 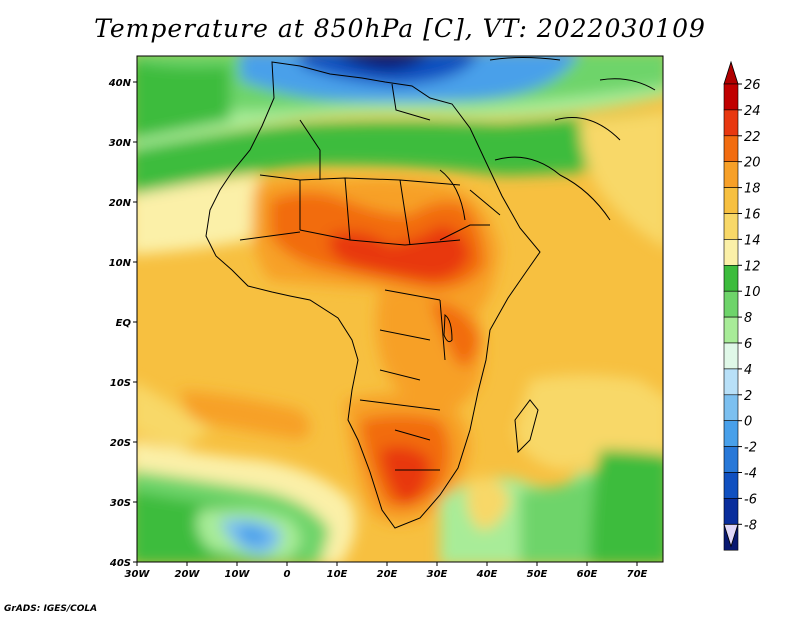 What do you see at coordinates (120, 203) in the screenshot?
I see `y-tick-label: 20N` at bounding box center [120, 203].